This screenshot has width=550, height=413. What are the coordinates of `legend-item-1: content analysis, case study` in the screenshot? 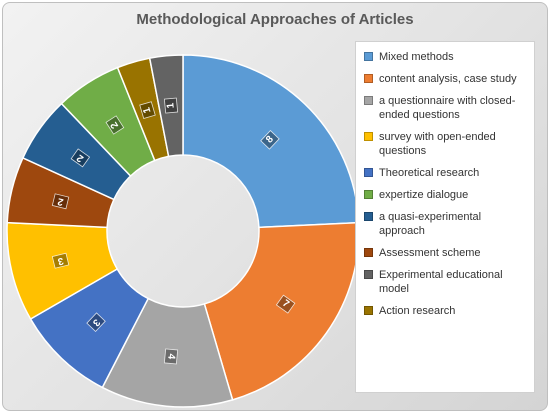 It's located at (446, 79).